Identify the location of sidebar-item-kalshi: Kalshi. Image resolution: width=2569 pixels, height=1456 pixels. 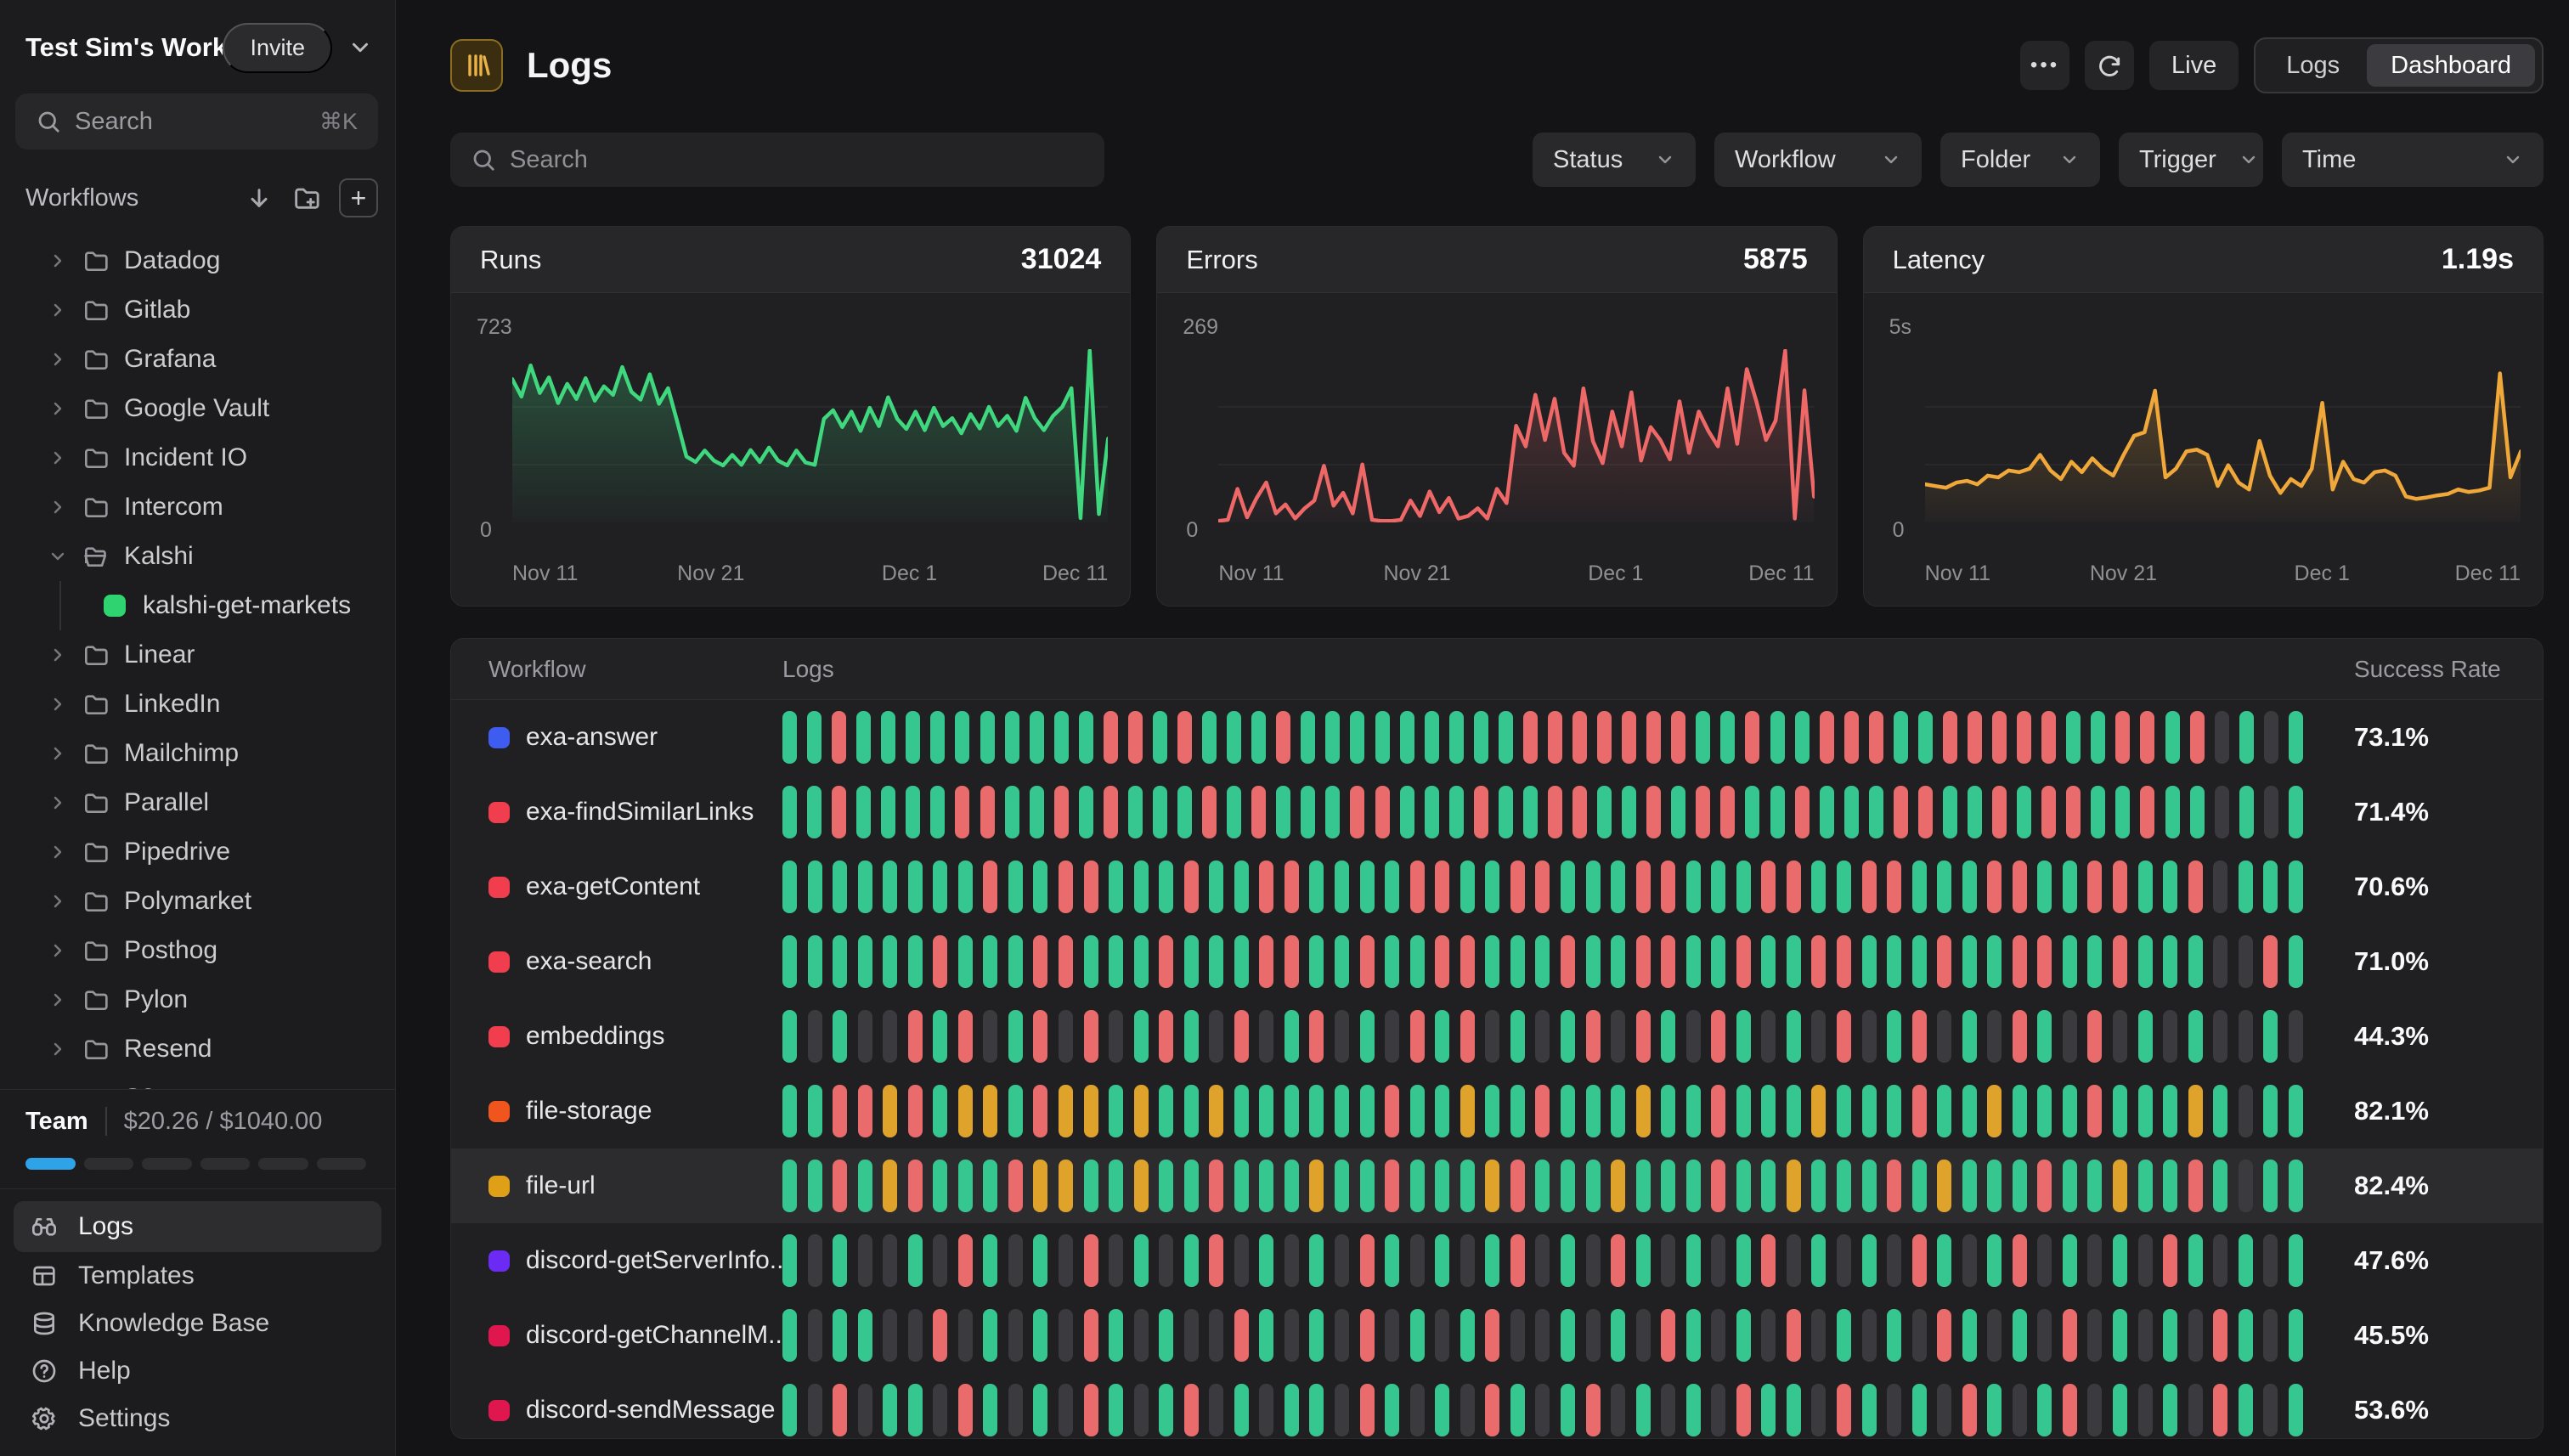
(194, 556).